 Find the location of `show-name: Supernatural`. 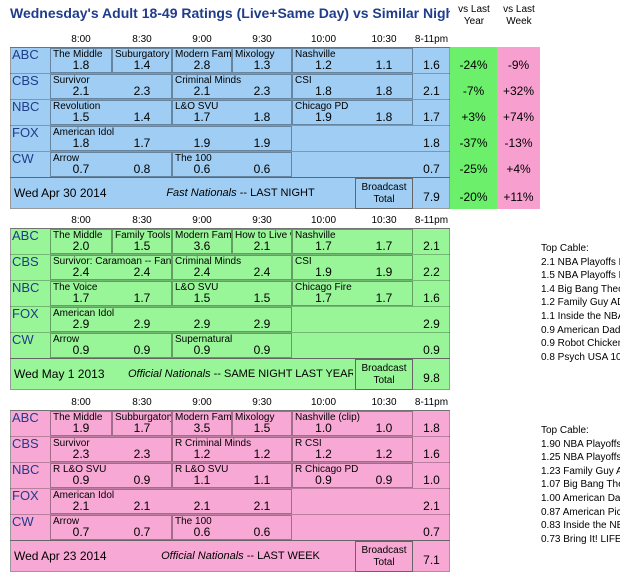

show-name: Supernatural is located at coordinates (232, 345).